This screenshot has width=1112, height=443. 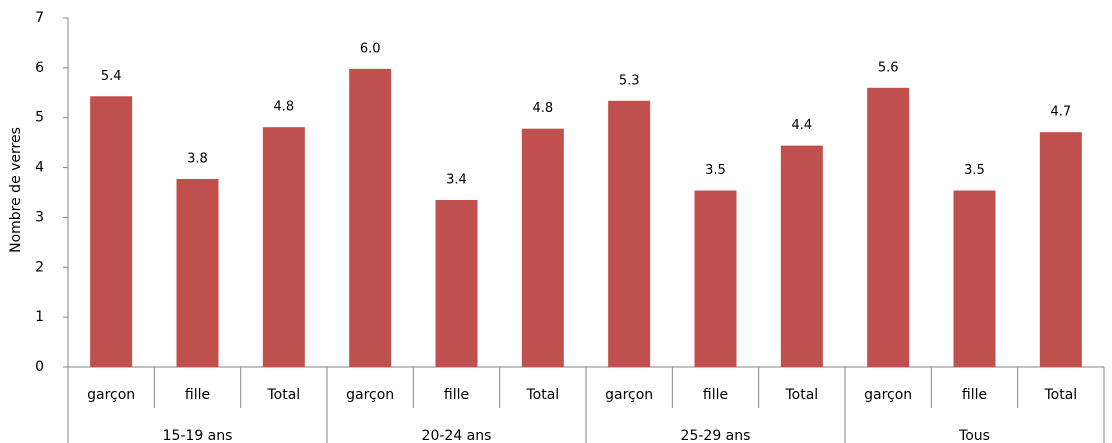 What do you see at coordinates (39, 18) in the screenshot?
I see `y-tick-label: 7` at bounding box center [39, 18].